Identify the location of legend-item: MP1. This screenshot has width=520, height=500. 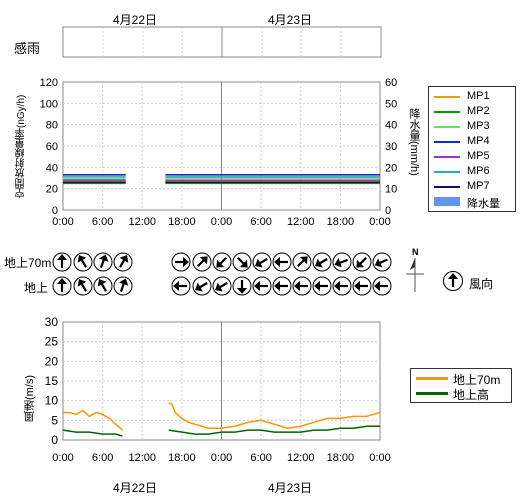
(472, 97).